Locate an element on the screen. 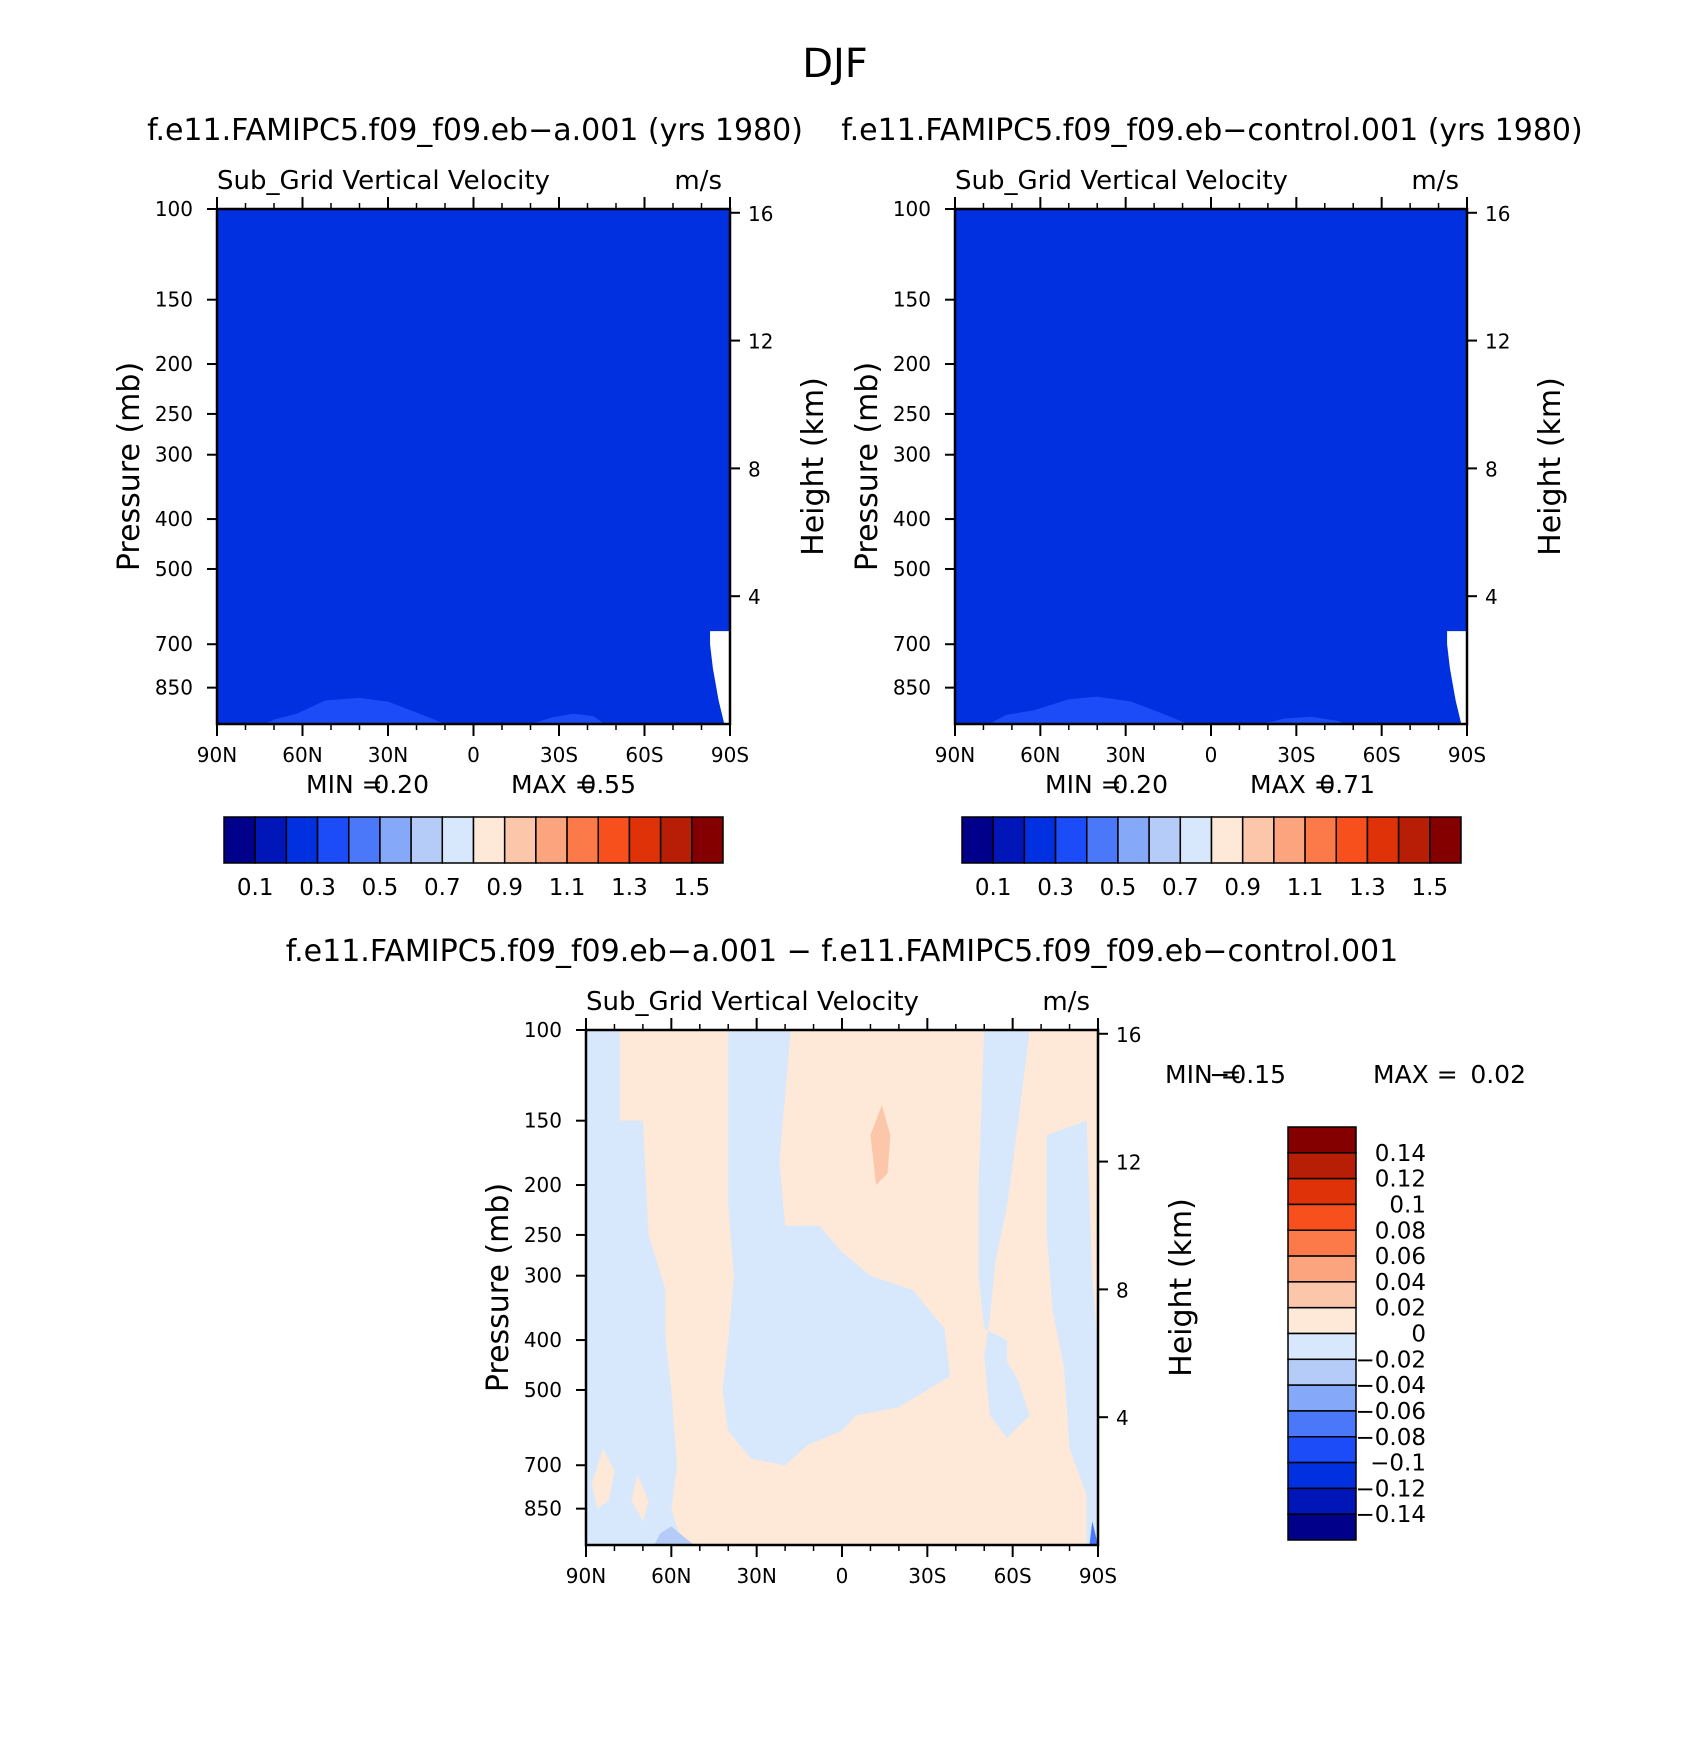 Image resolution: width=1705 pixels, height=1747 pixels. colorbar-label: 0.7 is located at coordinates (442, 888).